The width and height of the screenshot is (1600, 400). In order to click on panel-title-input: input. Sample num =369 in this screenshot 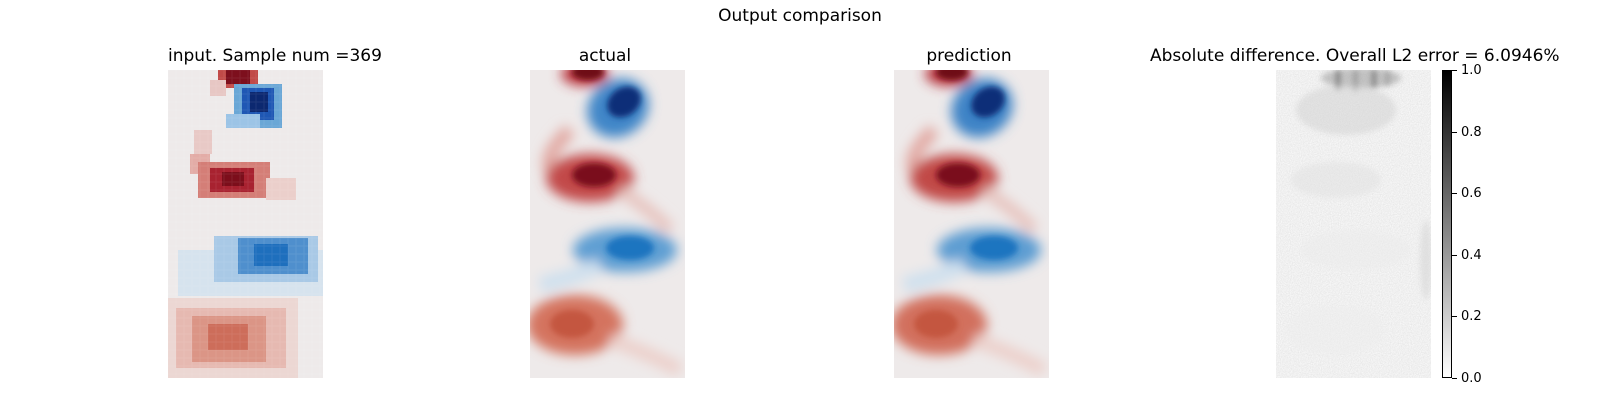, I will do `click(275, 56)`.